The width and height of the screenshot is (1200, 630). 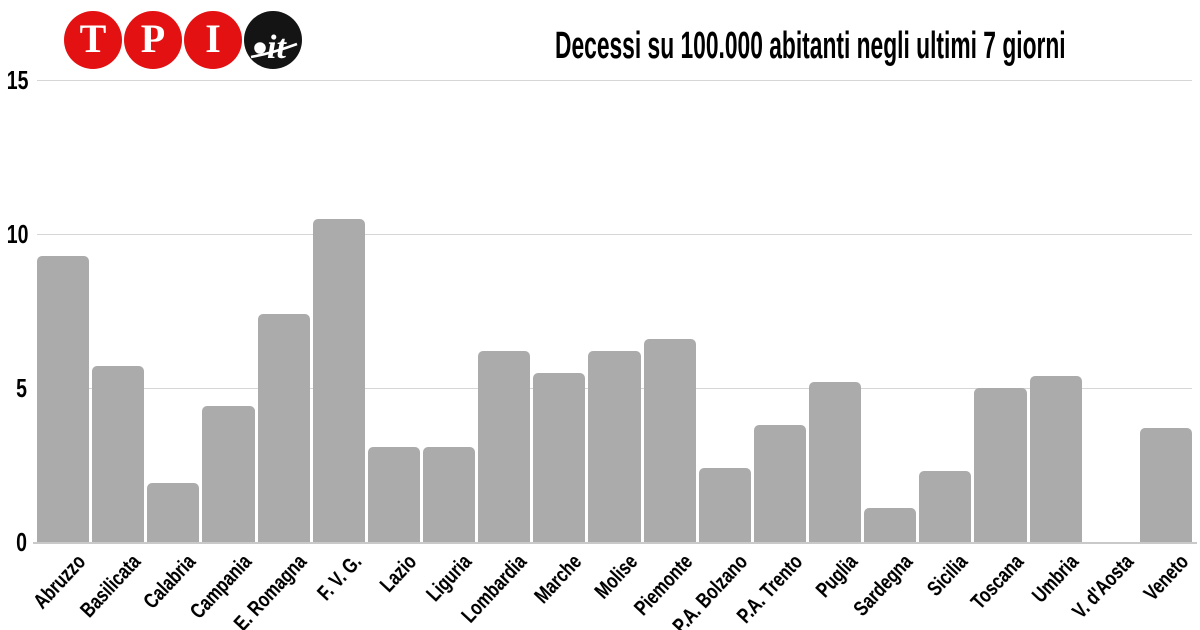 What do you see at coordinates (559, 457) in the screenshot?
I see `bar-marche` at bounding box center [559, 457].